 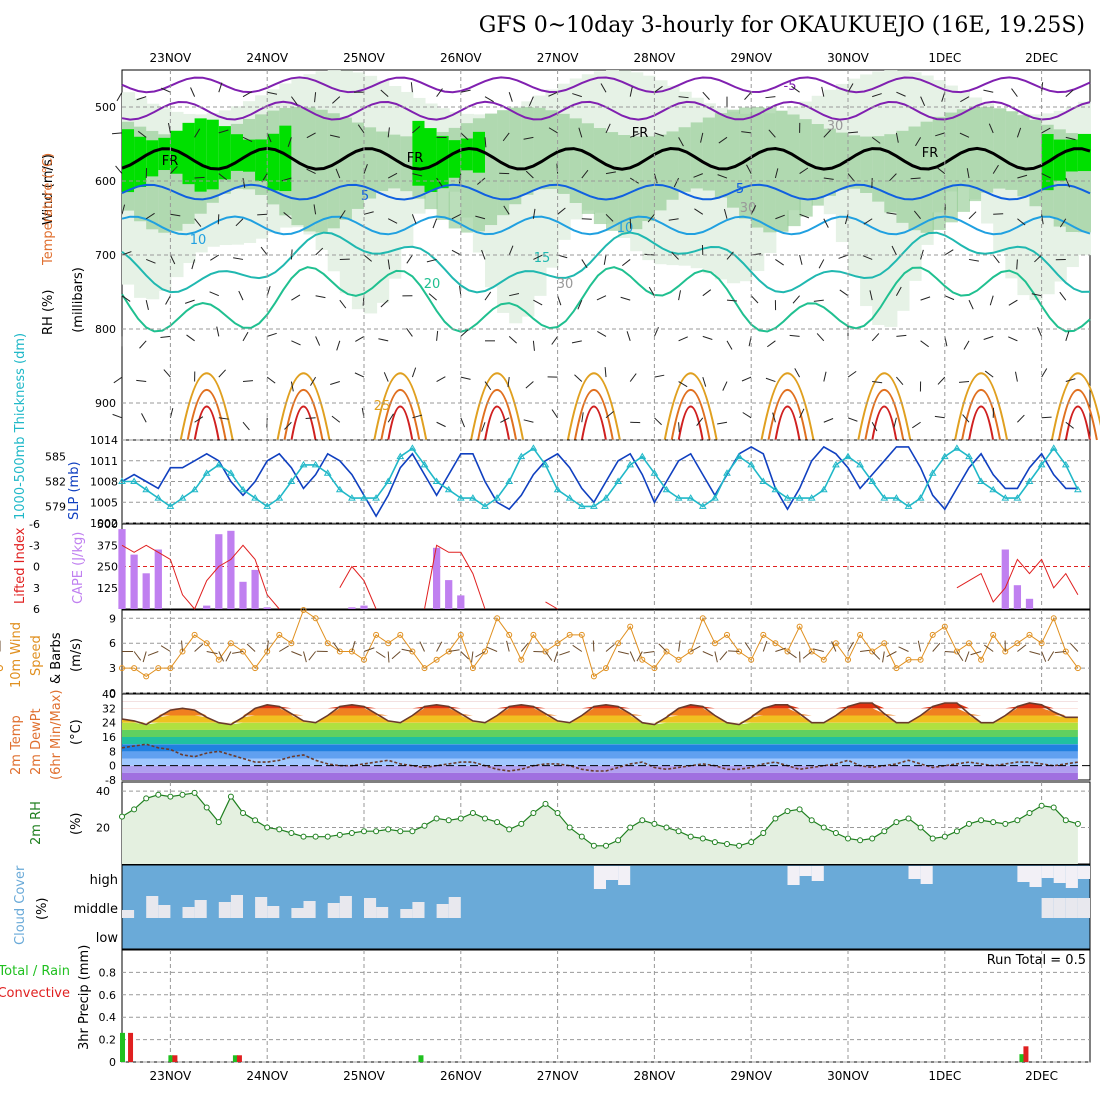 What do you see at coordinates (107, 938) in the screenshot?
I see `cloud-level-label: low` at bounding box center [107, 938].